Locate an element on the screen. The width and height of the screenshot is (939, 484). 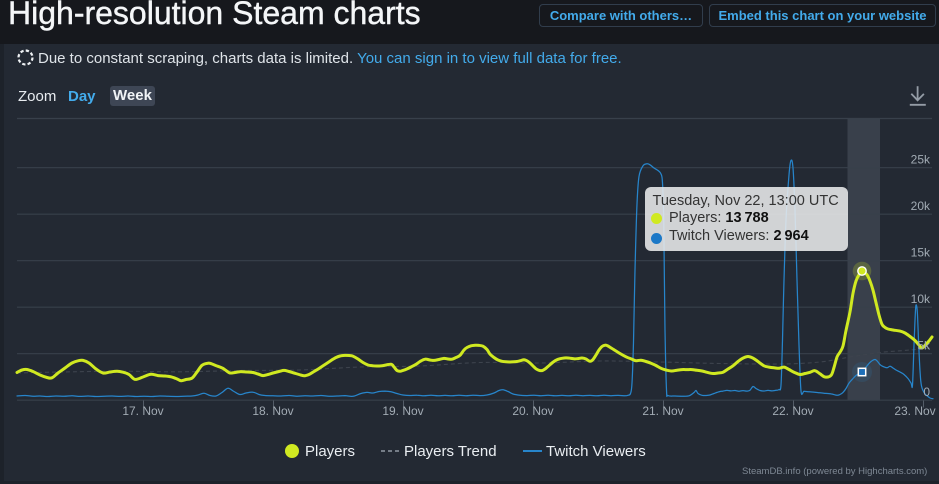
svg-text: Twitch Viewers is located at coordinates (596, 451).